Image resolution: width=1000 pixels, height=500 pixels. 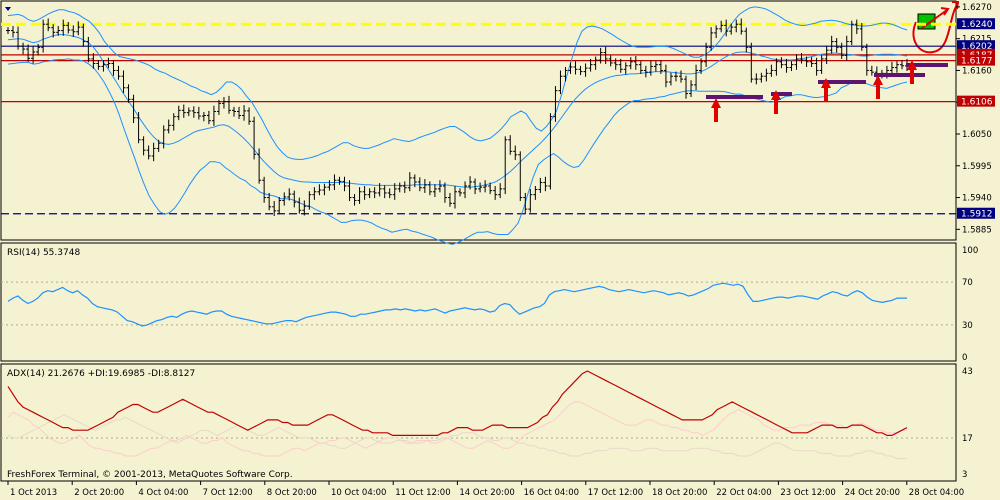 What do you see at coordinates (228, 493) in the screenshot?
I see `time-tick-label: 7 Oct 12:00` at bounding box center [228, 493].